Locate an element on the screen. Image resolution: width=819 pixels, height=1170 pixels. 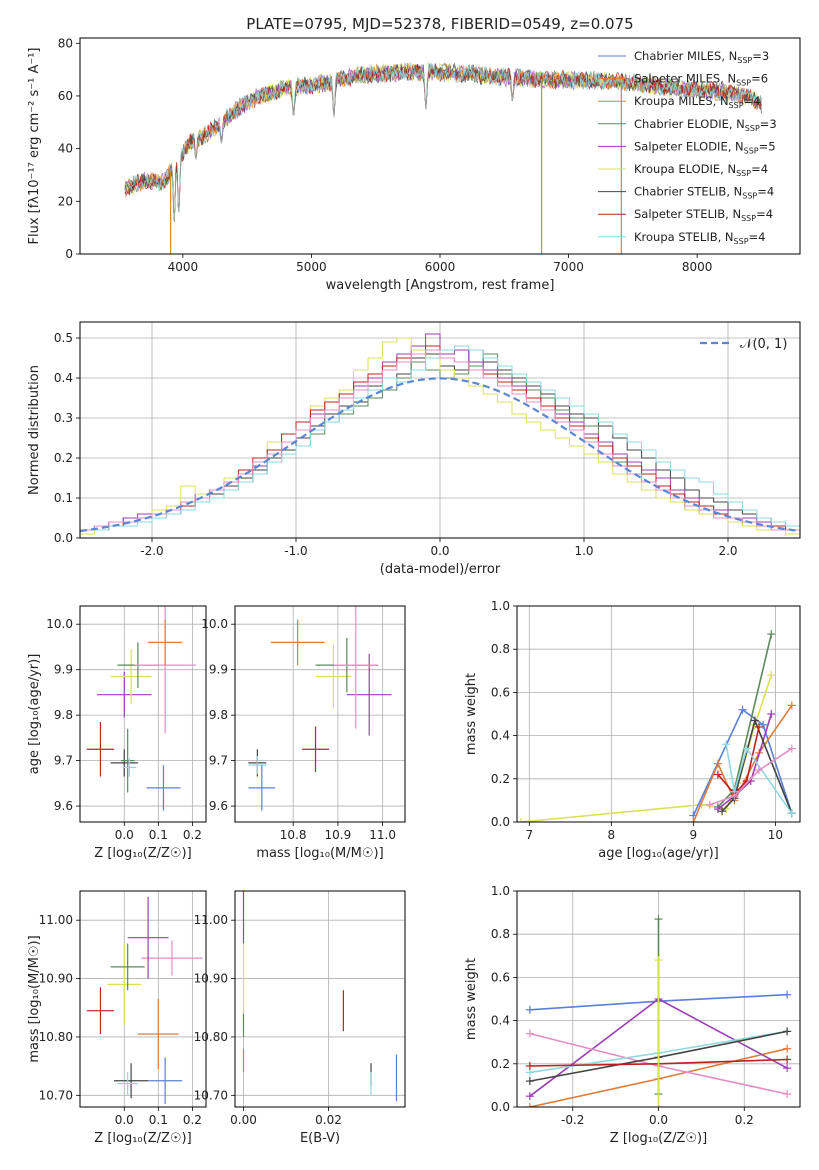
legend-entry: Salpeter MILES, NSSP=6 is located at coordinates (701, 80).